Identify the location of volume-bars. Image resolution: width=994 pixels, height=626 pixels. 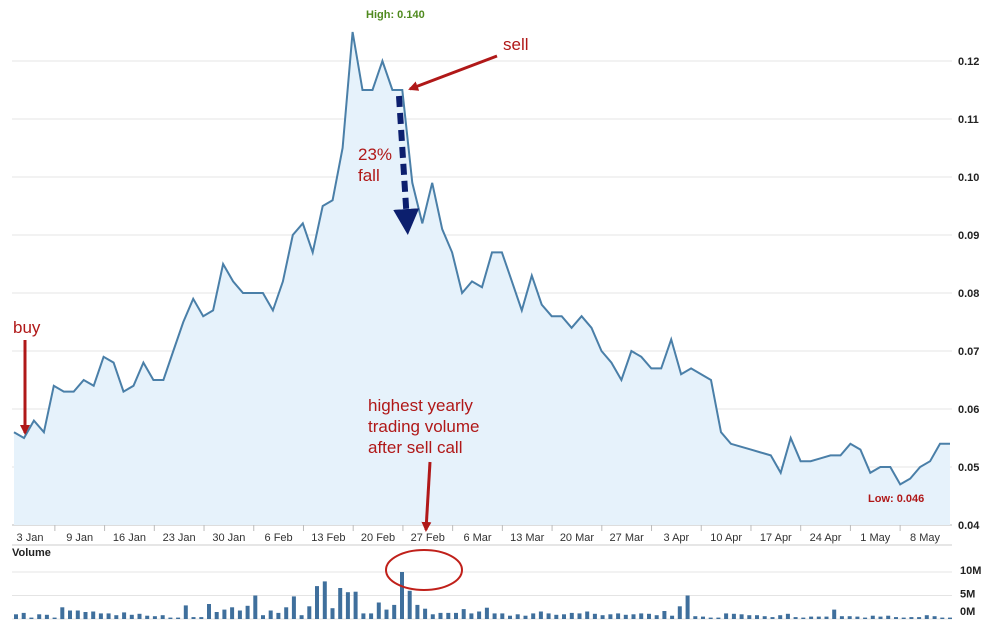
(483, 596).